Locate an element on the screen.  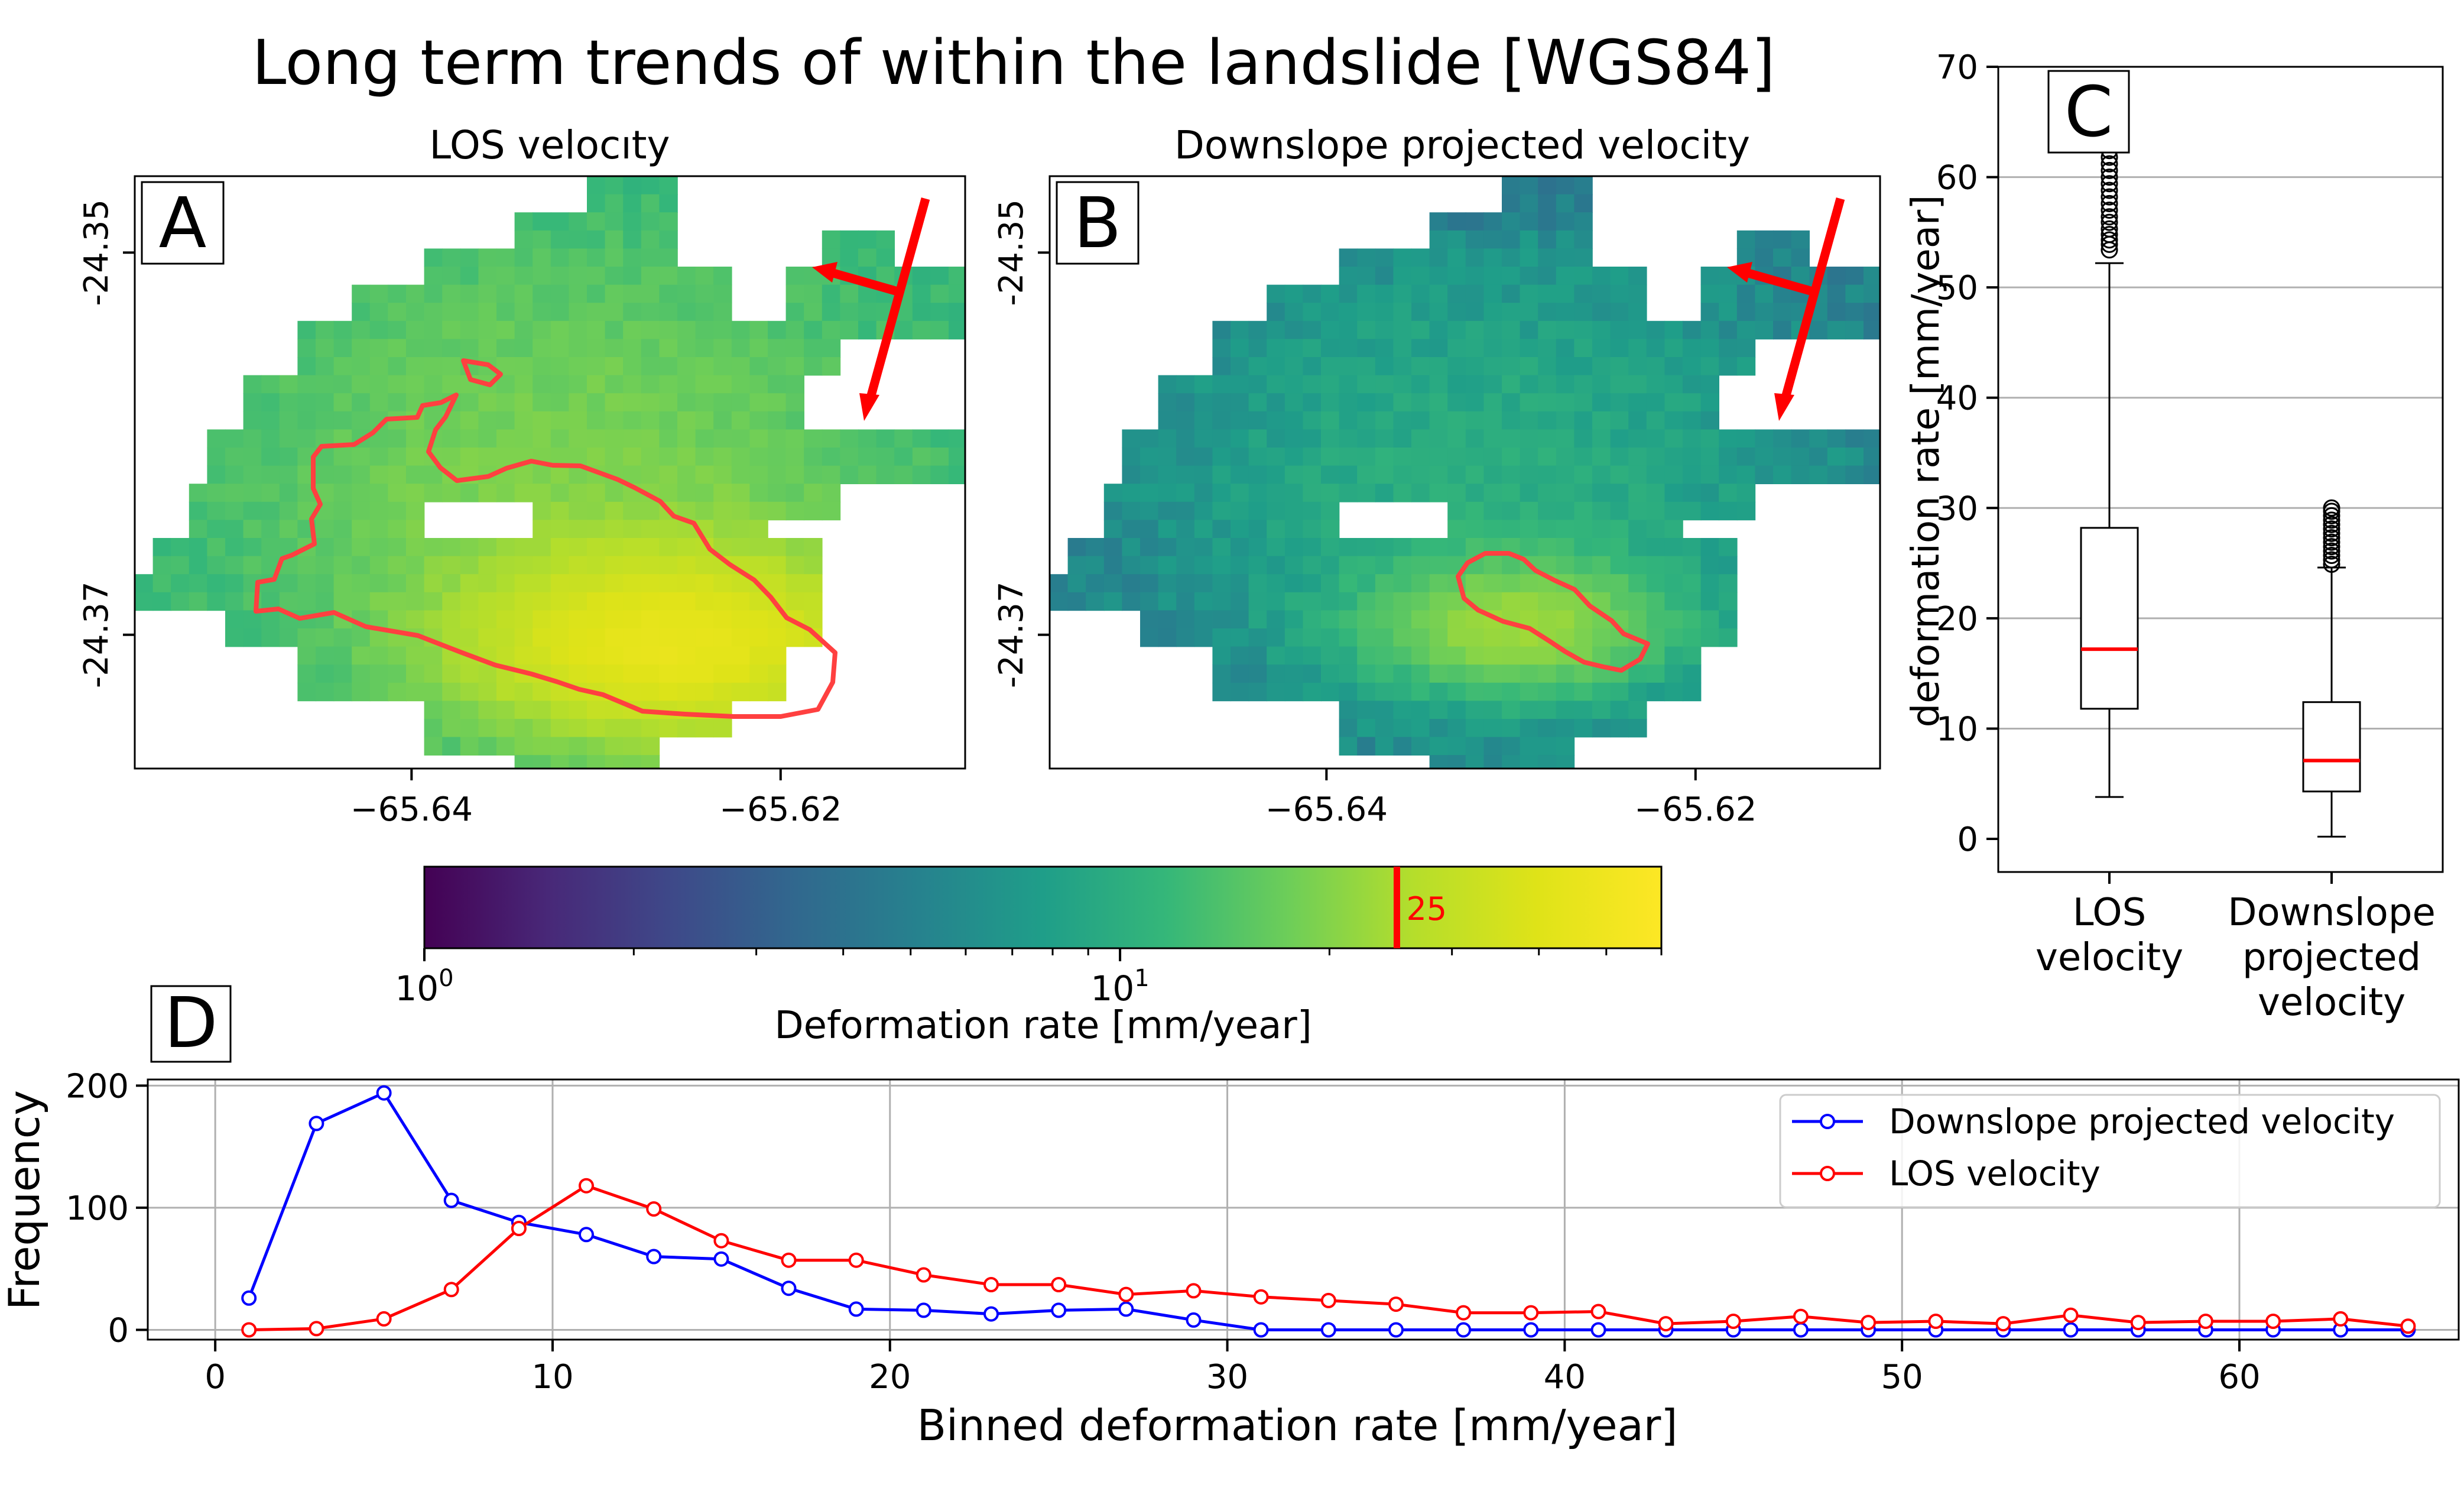
panel-d-x-tick-label: 30 is located at coordinates (1227, 1377).